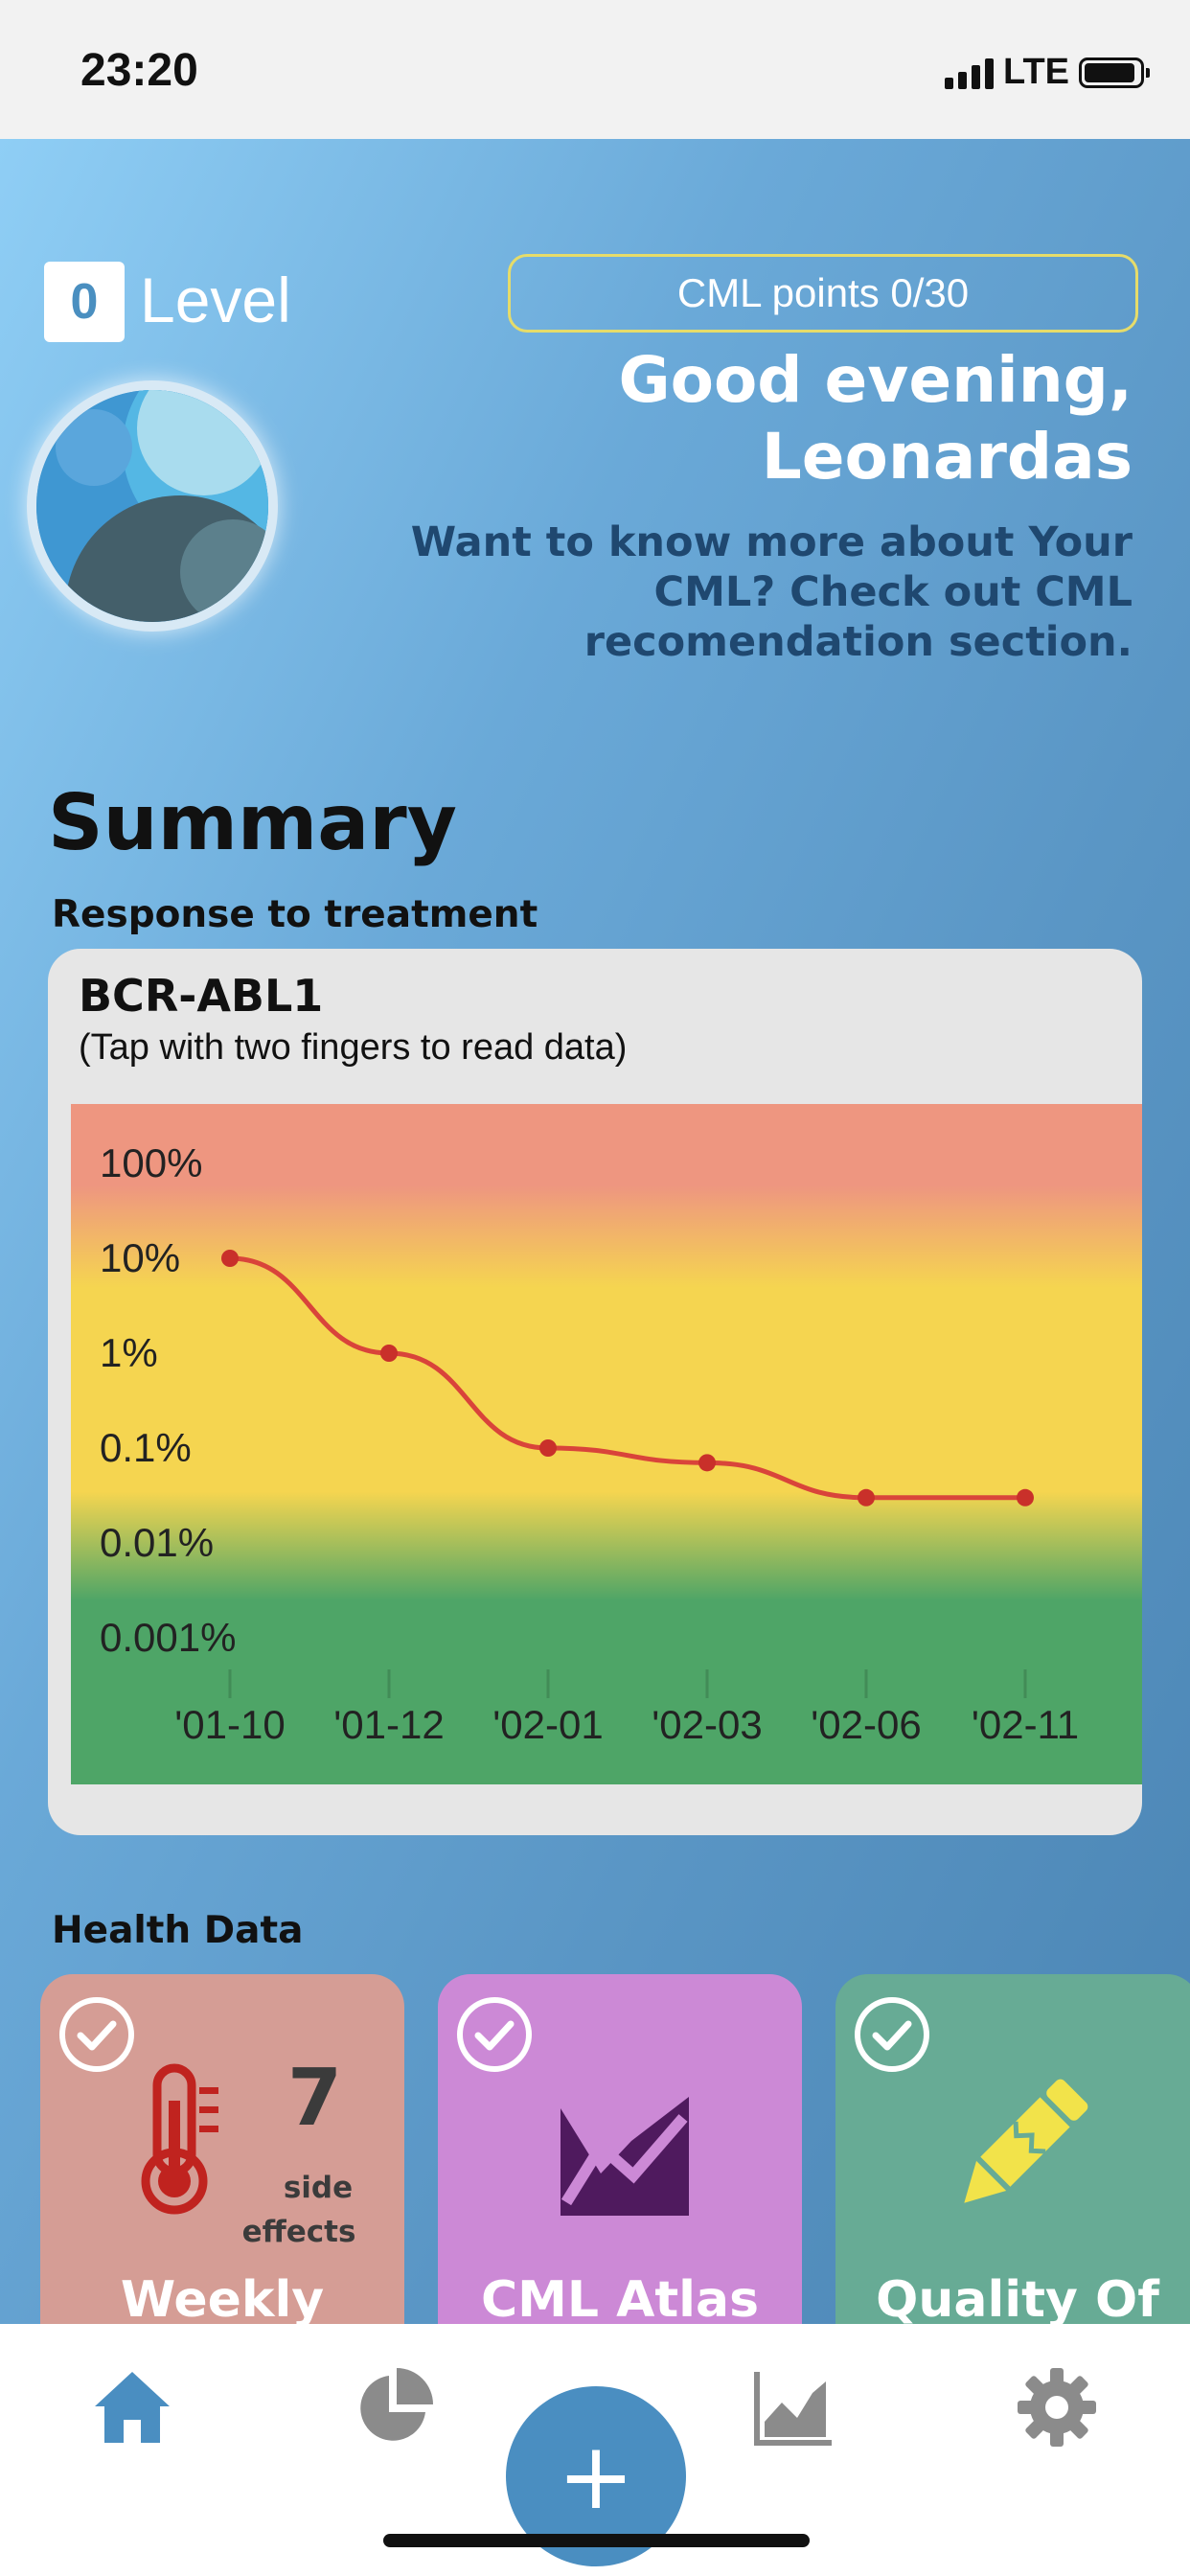 The image size is (1190, 2576). Describe the element at coordinates (866, 1724) in the screenshot. I see `x-tick-label: '02-06` at that location.